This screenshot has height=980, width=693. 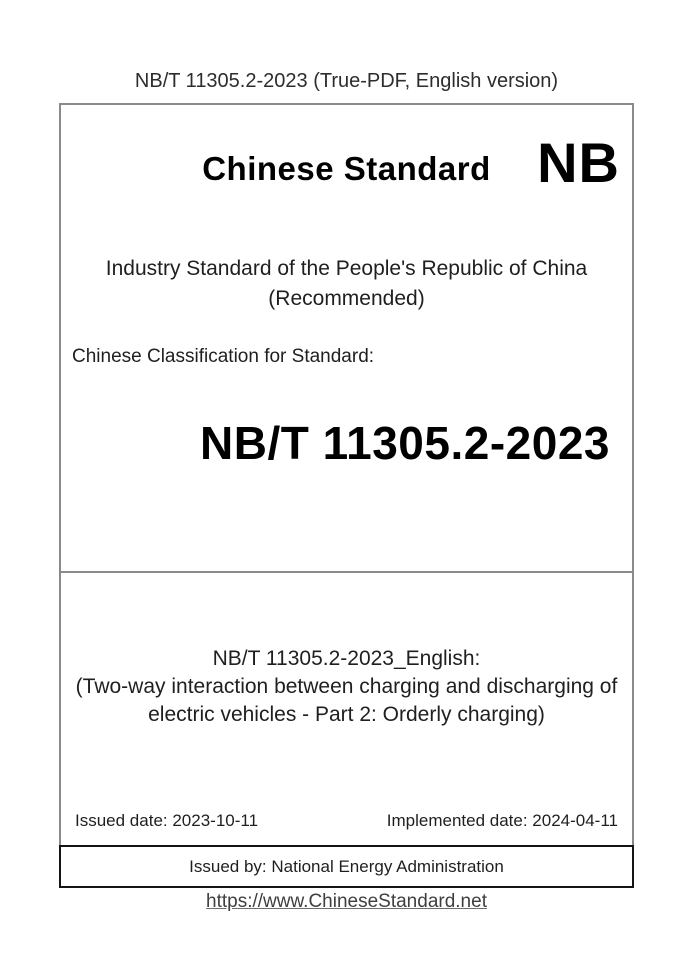 What do you see at coordinates (405, 443) in the screenshot?
I see `standard-number: NB/T 11305.2-2023` at bounding box center [405, 443].